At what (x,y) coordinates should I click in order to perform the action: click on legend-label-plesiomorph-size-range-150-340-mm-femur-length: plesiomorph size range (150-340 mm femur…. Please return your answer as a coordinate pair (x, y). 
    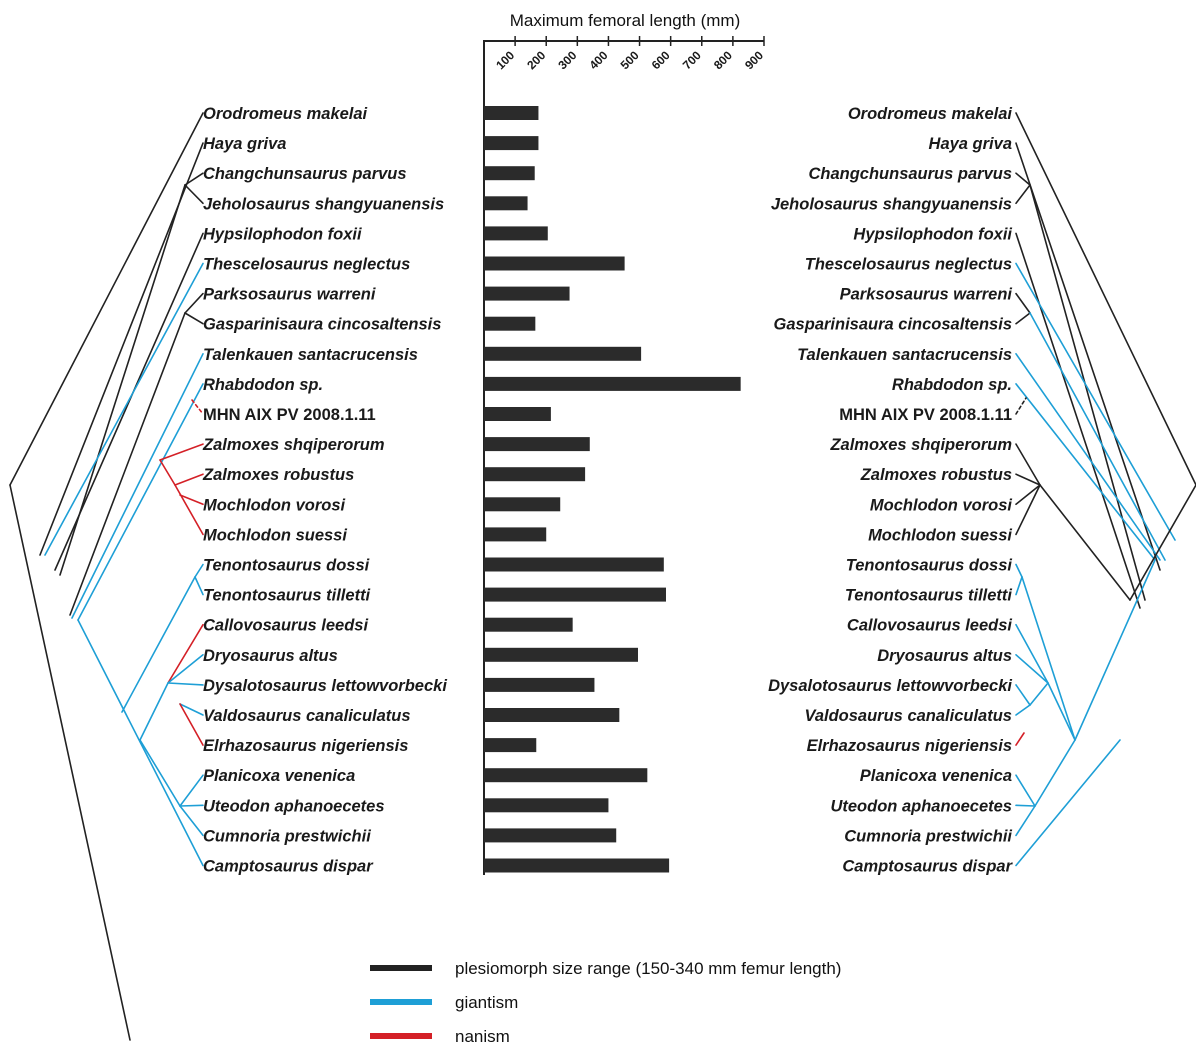
    Looking at the image, I should click on (648, 968).